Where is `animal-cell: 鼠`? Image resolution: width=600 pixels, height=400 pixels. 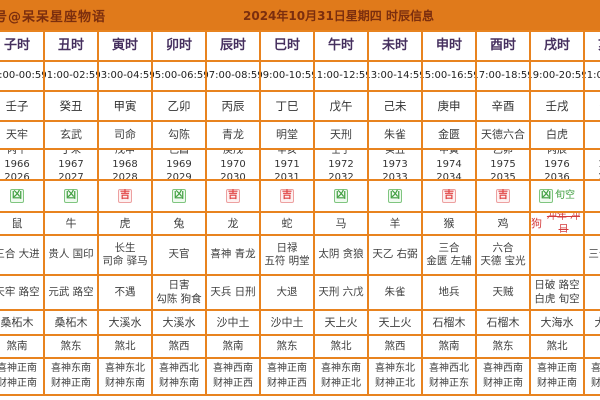 animal-cell: 鼠 is located at coordinates (21, 223).